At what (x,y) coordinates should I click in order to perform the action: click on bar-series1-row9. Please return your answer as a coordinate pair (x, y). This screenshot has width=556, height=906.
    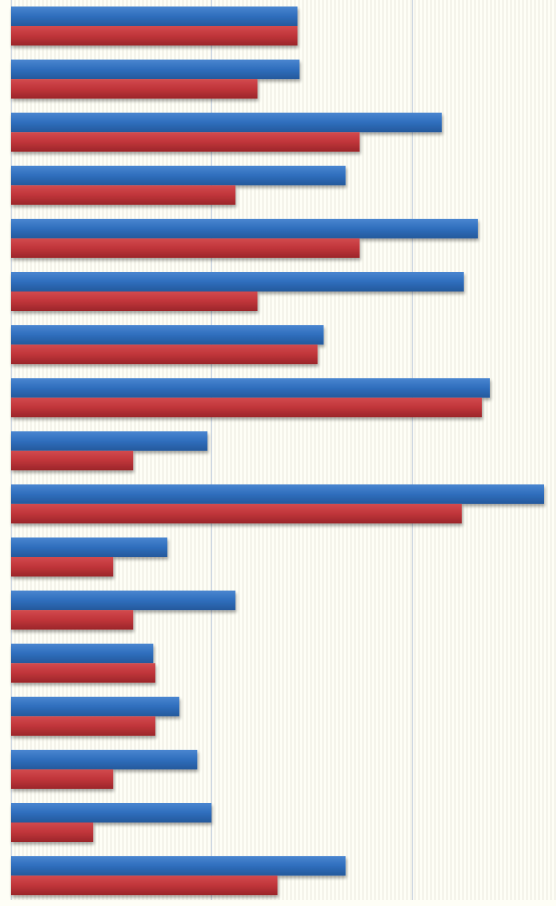
    Looking at the image, I should click on (109, 441).